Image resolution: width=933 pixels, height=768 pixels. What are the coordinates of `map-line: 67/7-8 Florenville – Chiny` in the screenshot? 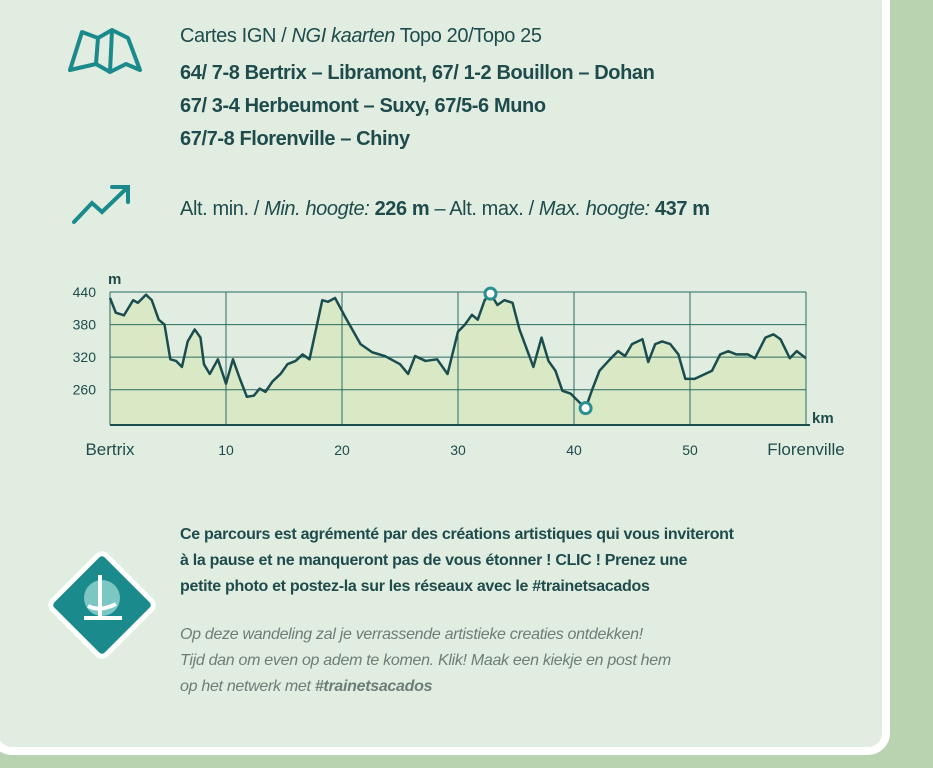 It's located at (295, 139).